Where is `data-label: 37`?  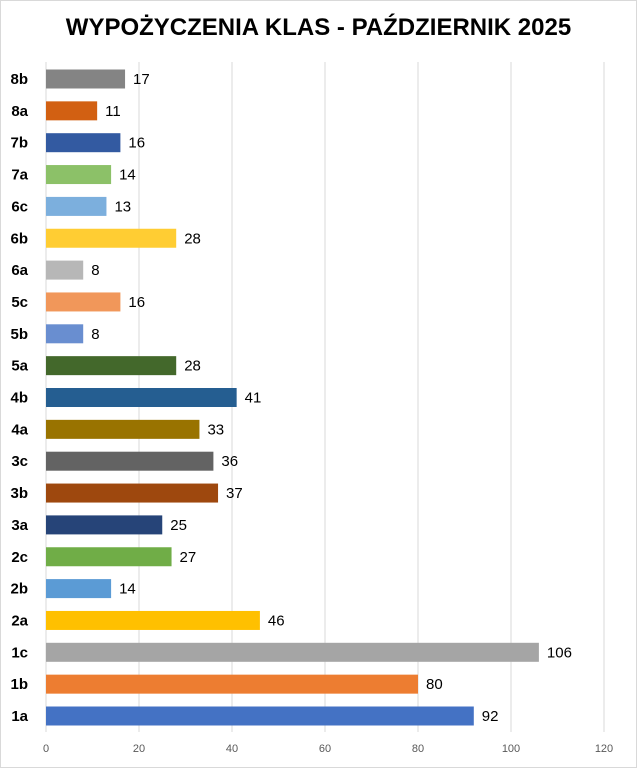 data-label: 37 is located at coordinates (234, 493).